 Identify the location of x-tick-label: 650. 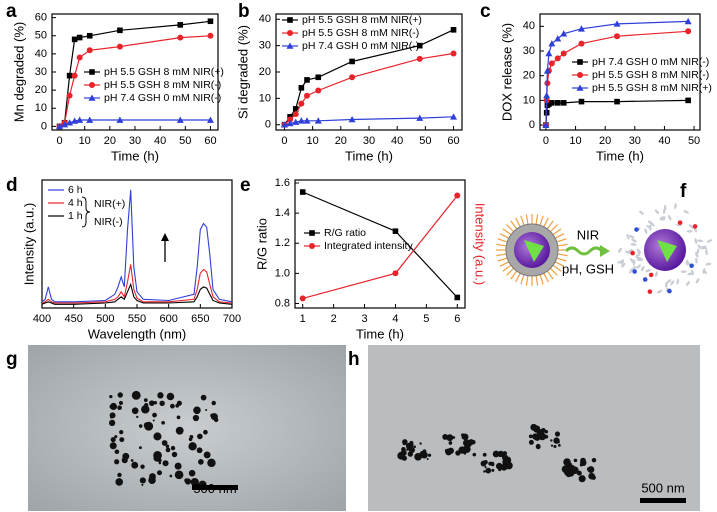
(200, 319).